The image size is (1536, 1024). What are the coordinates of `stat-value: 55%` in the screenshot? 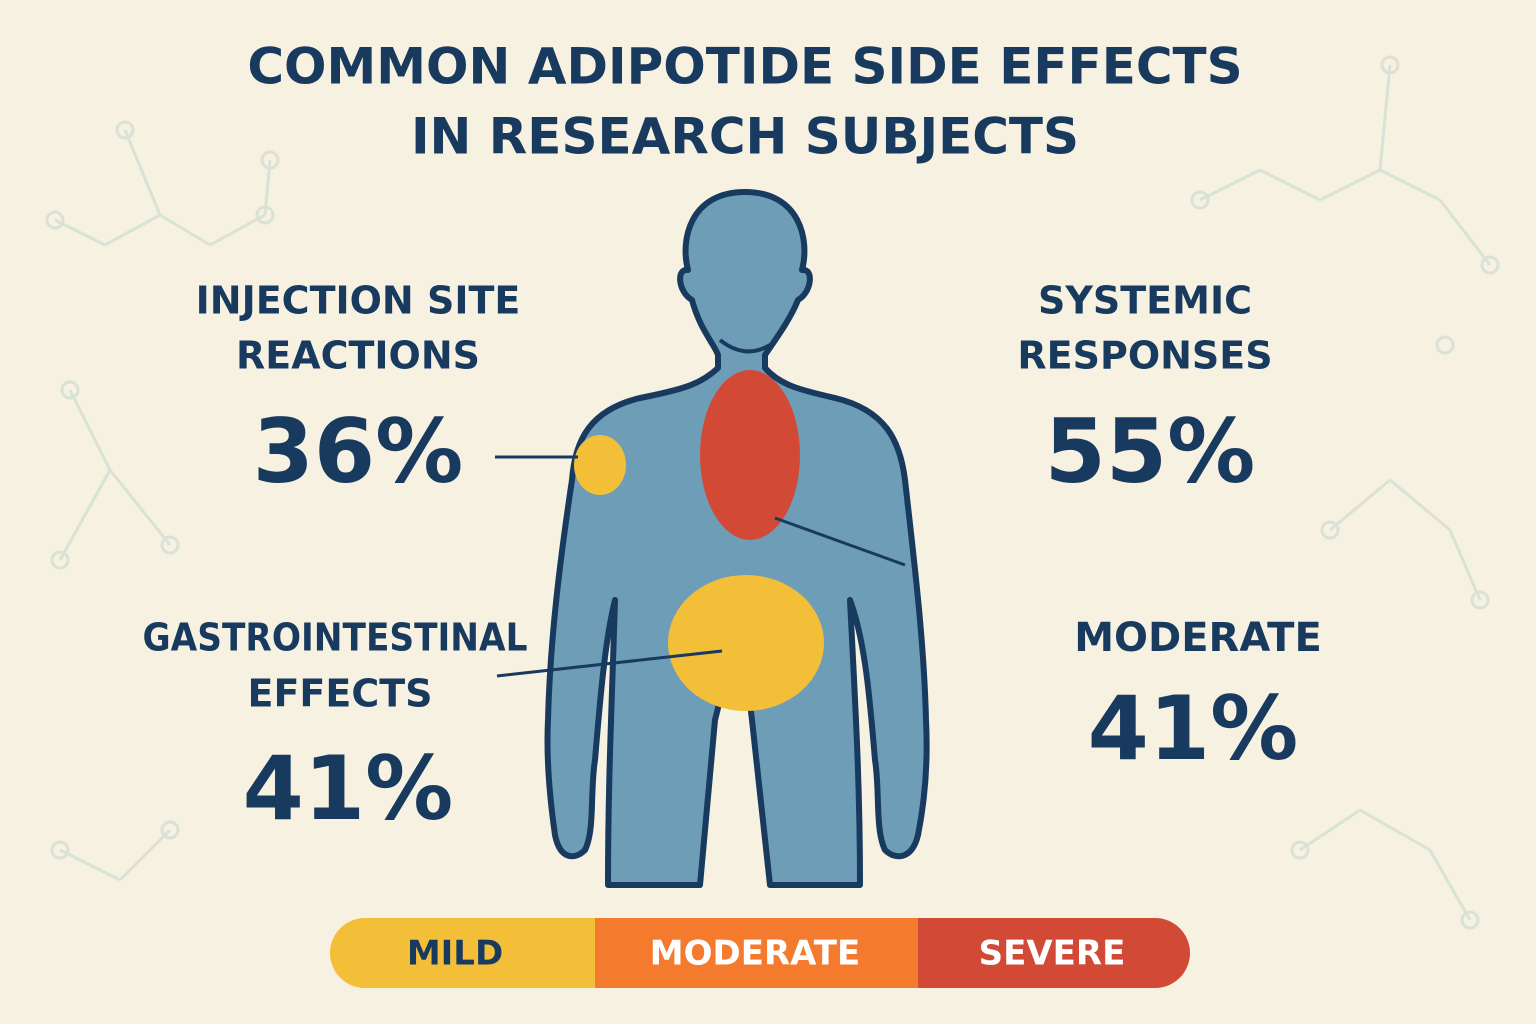 It's located at (1150, 451).